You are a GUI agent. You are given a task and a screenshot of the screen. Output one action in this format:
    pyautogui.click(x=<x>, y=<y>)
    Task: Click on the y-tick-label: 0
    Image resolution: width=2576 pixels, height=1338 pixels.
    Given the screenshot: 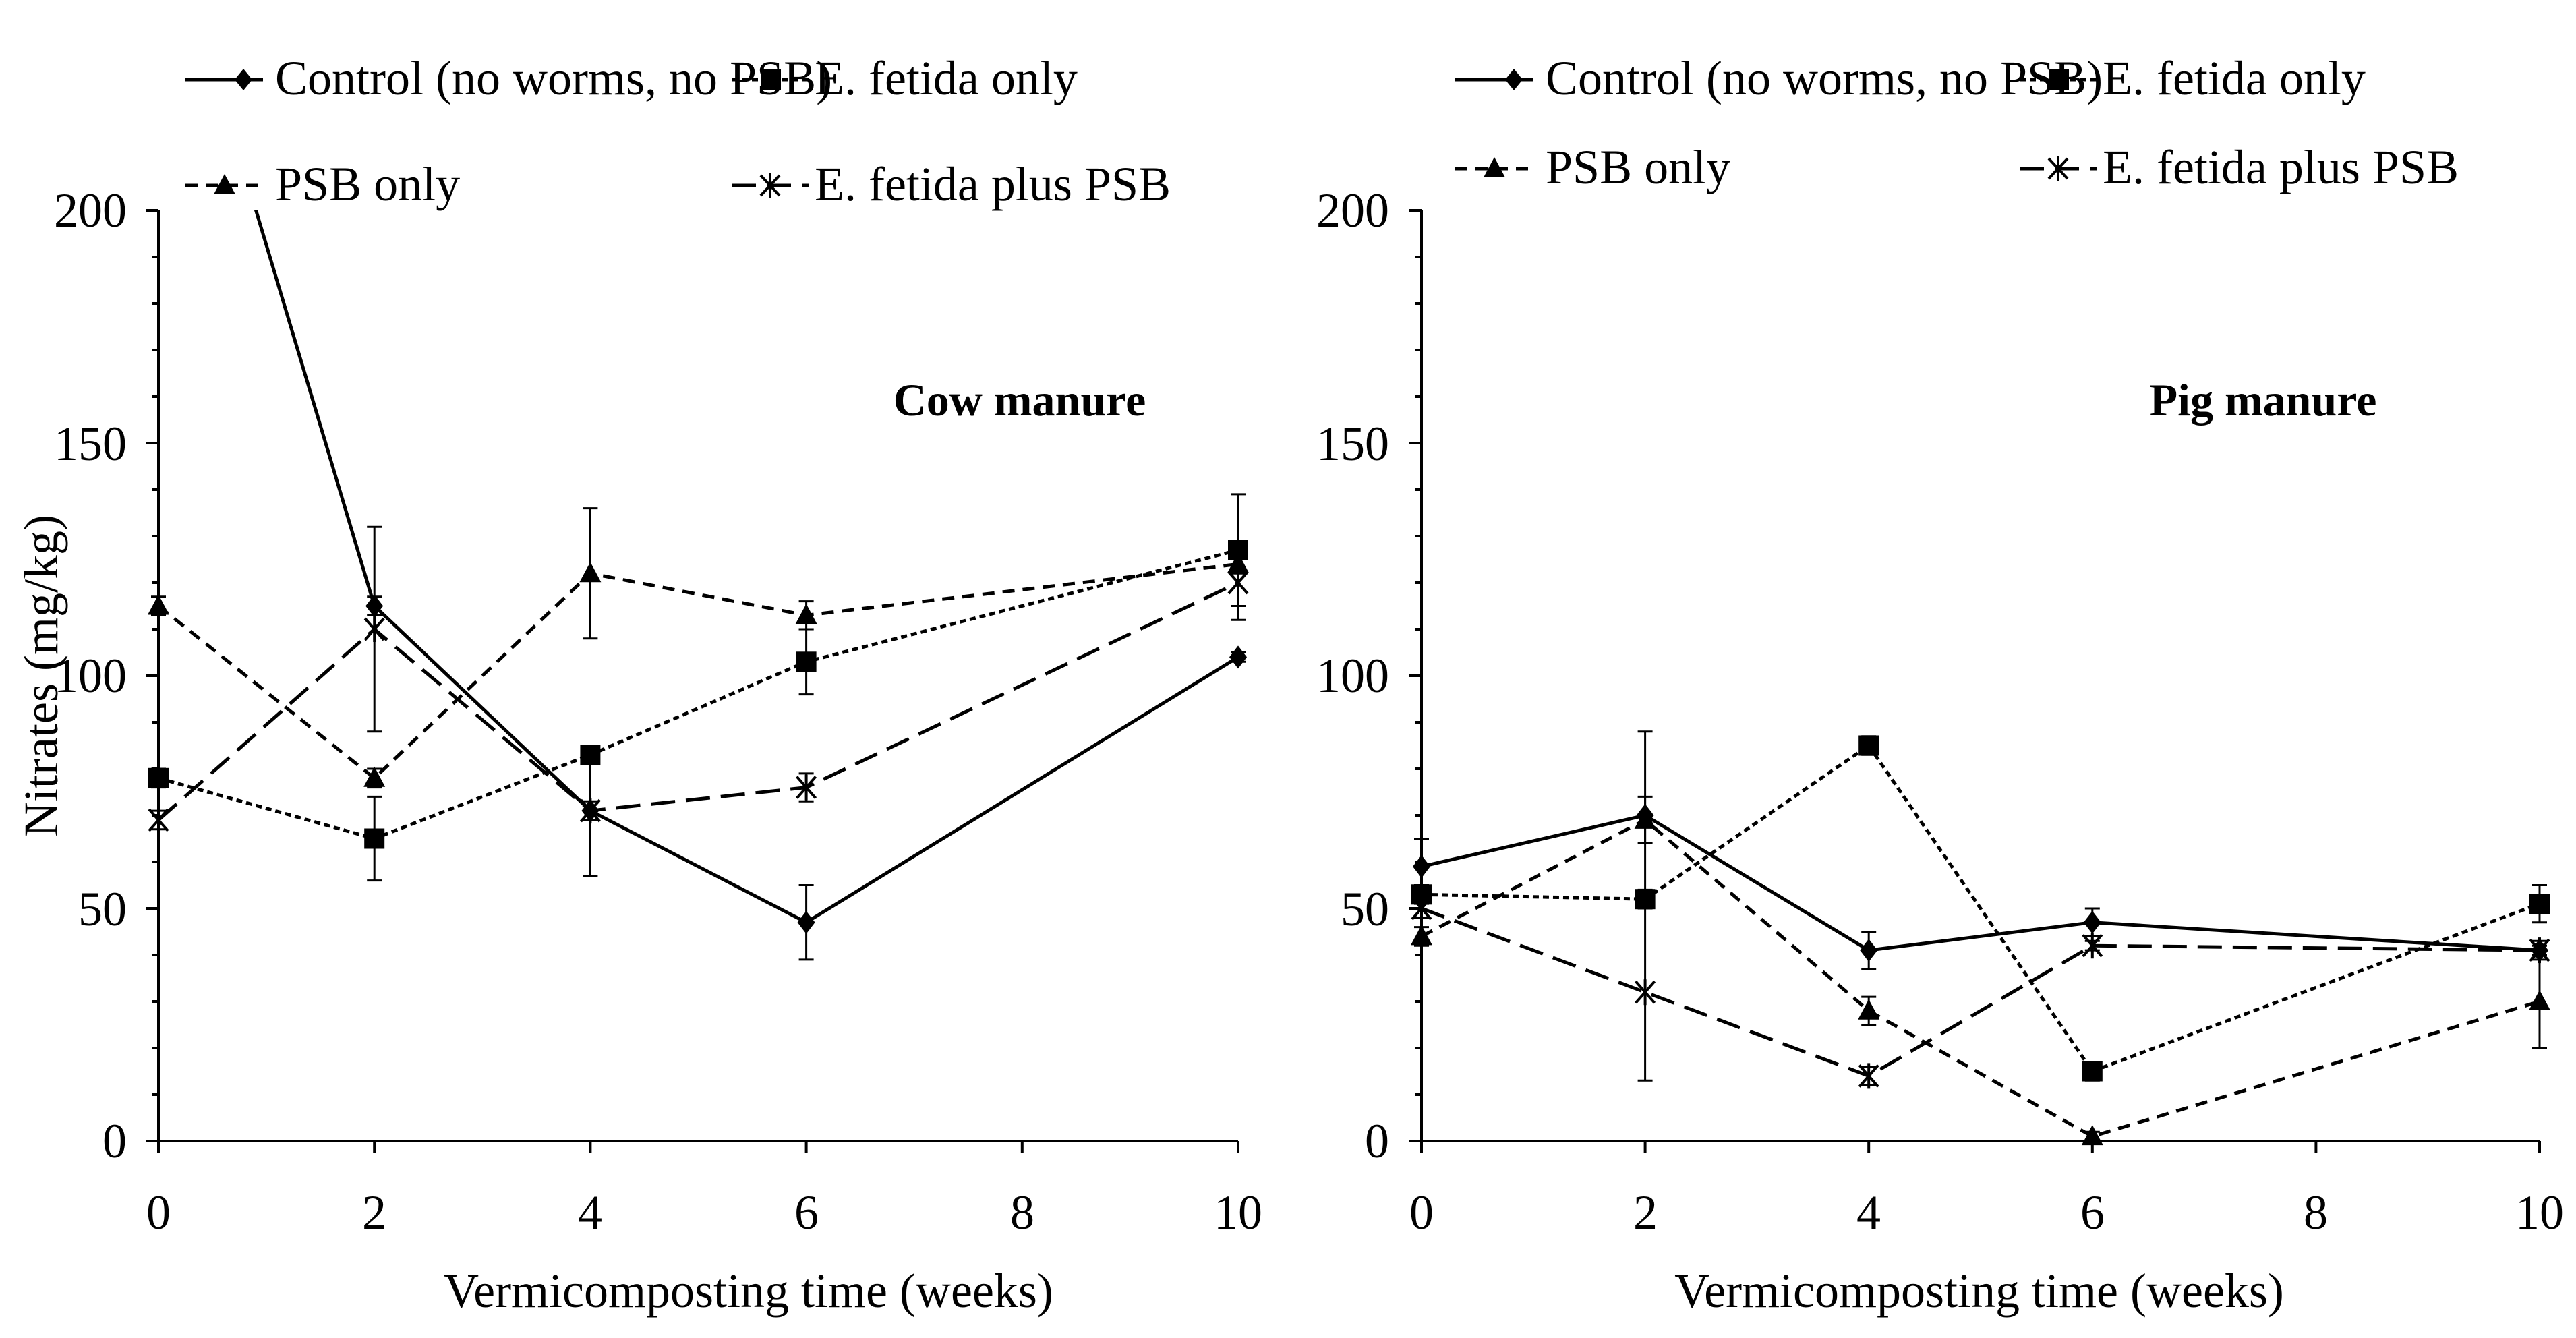 What is the action you would take?
    pyautogui.click(x=1377, y=1141)
    